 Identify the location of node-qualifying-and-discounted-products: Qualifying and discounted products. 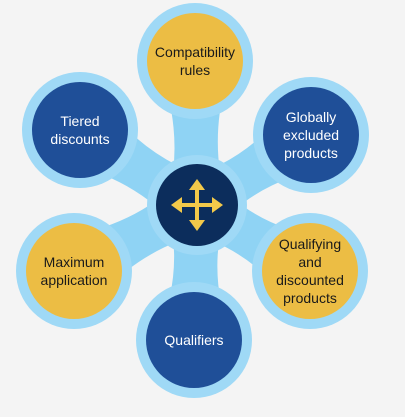
(310, 271).